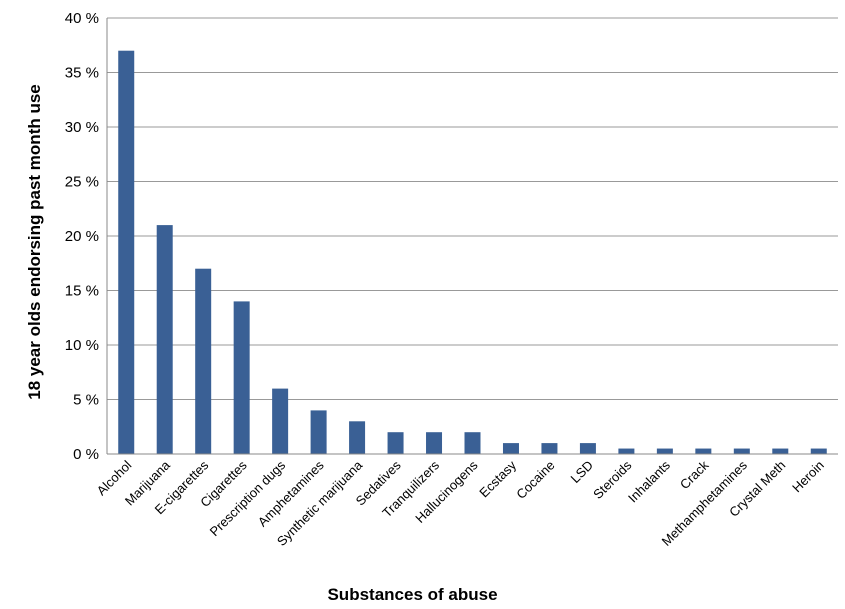 The image size is (845, 609). I want to click on y-tick-label: 35 %, so click(82, 73).